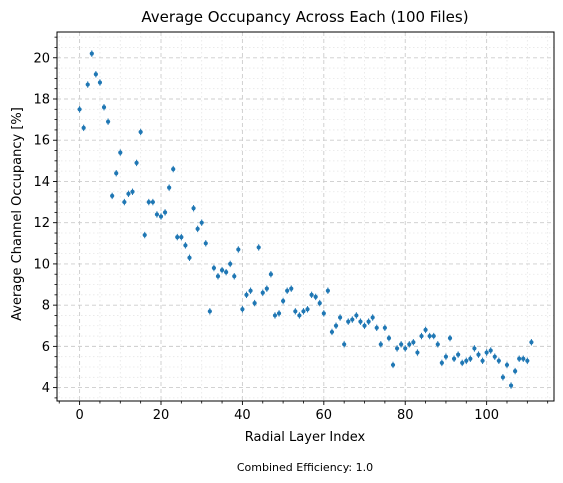 This screenshot has width=563, height=483. I want to click on x-tick-label: 40, so click(242, 415).